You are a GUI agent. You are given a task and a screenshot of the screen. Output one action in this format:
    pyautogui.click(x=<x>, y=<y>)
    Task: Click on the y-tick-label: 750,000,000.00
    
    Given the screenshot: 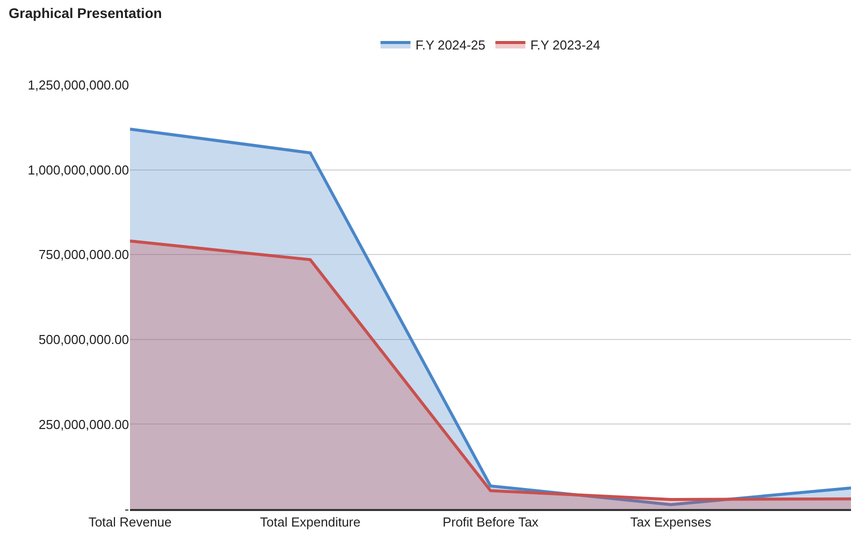 What is the action you would take?
    pyautogui.click(x=83, y=254)
    